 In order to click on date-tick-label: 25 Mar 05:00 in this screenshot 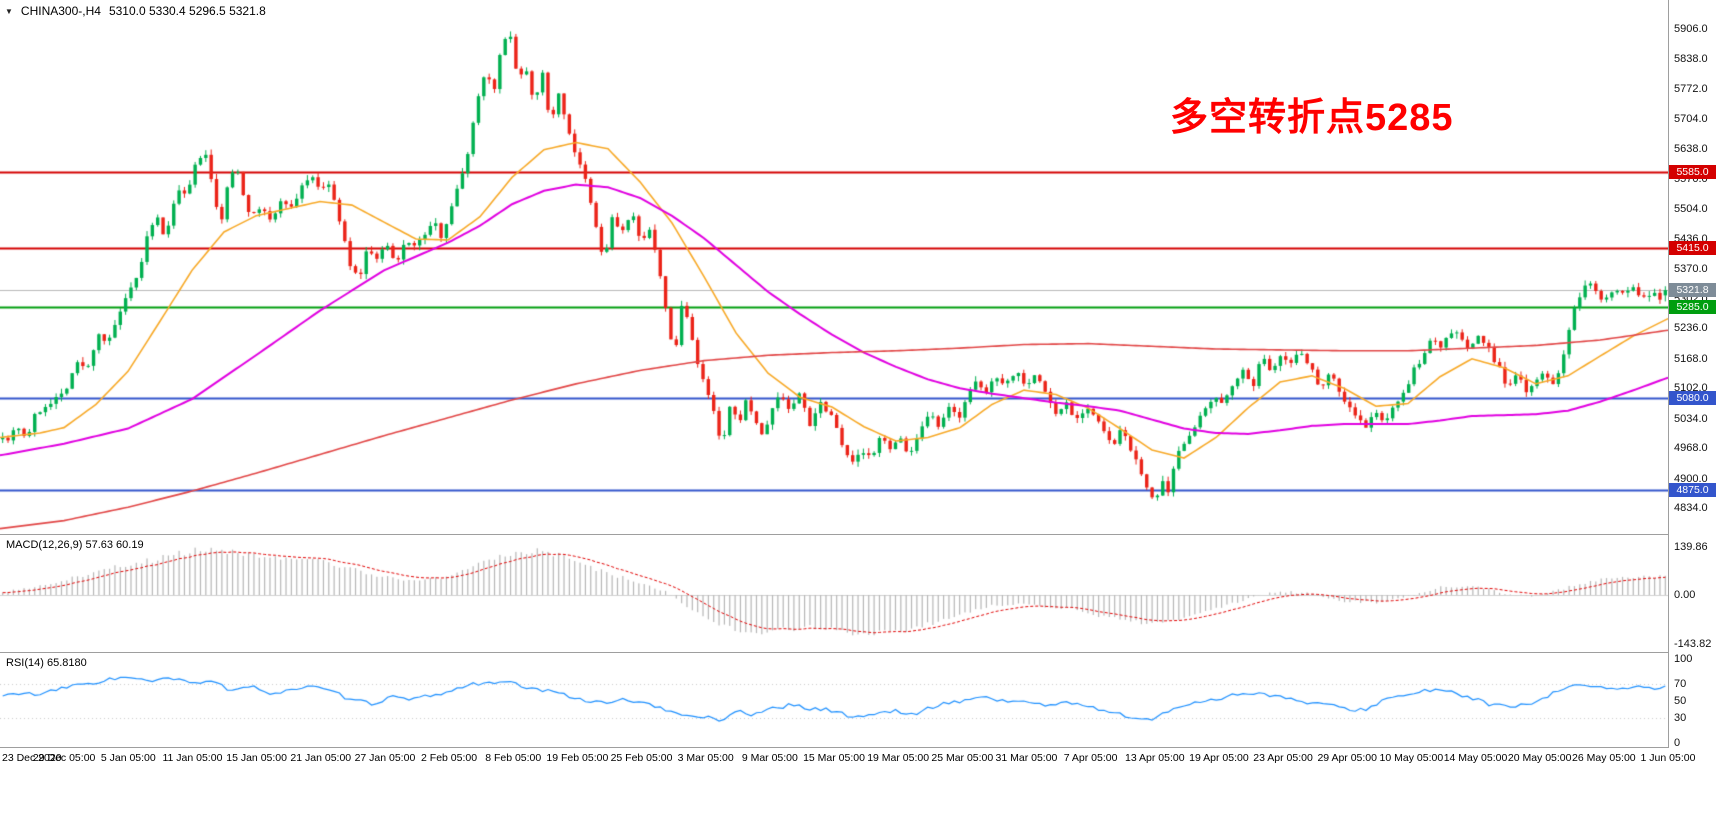, I will do `click(962, 758)`.